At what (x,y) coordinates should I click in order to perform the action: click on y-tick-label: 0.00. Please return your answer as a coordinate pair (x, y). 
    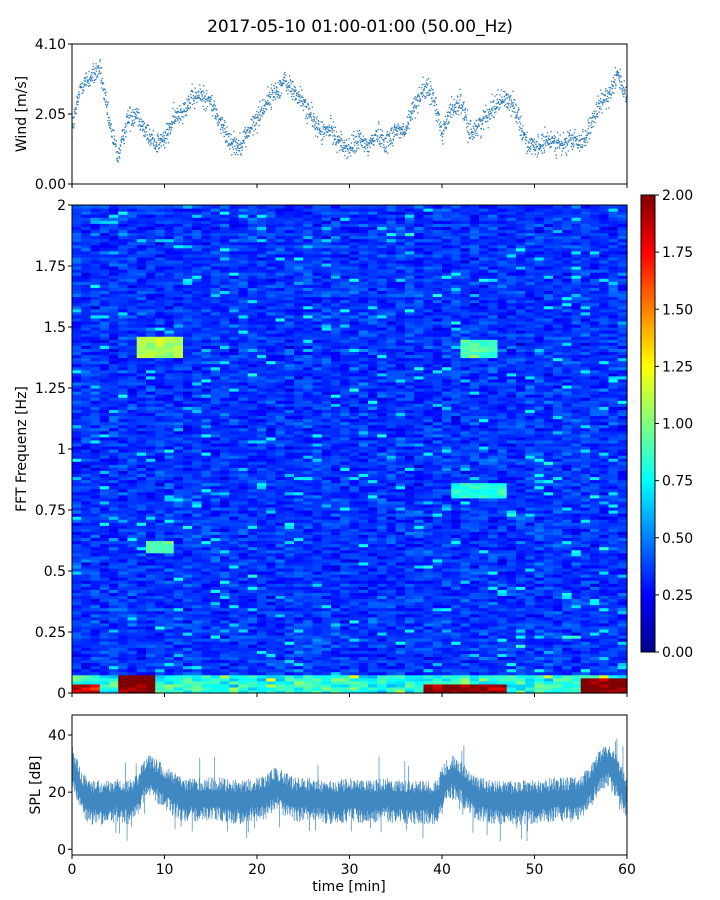
    Looking at the image, I should click on (50, 185).